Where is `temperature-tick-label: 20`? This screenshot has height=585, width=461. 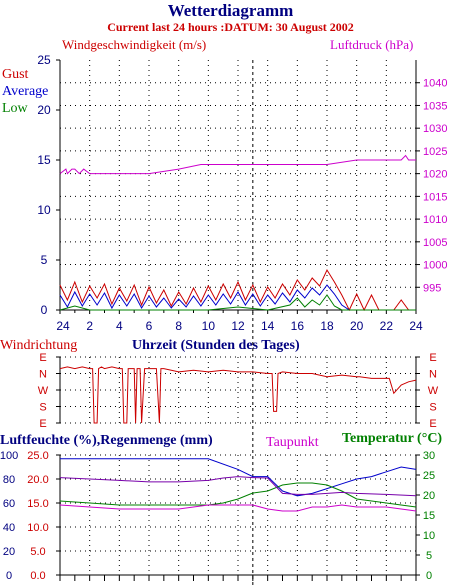
temperature-tick-label: 20 is located at coordinates (429, 496).